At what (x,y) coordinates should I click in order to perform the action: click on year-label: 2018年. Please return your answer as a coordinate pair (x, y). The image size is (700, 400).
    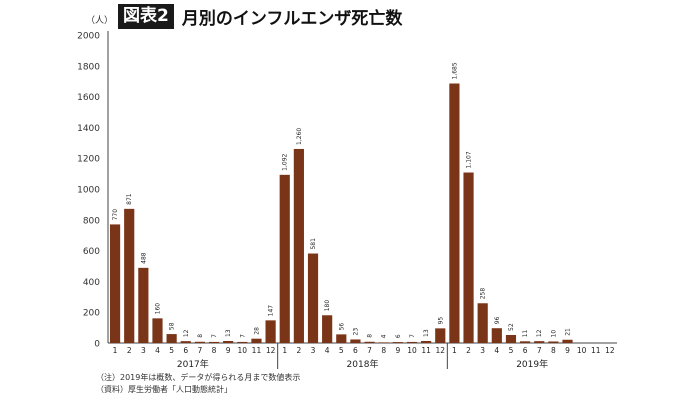
    Looking at the image, I should click on (363, 364).